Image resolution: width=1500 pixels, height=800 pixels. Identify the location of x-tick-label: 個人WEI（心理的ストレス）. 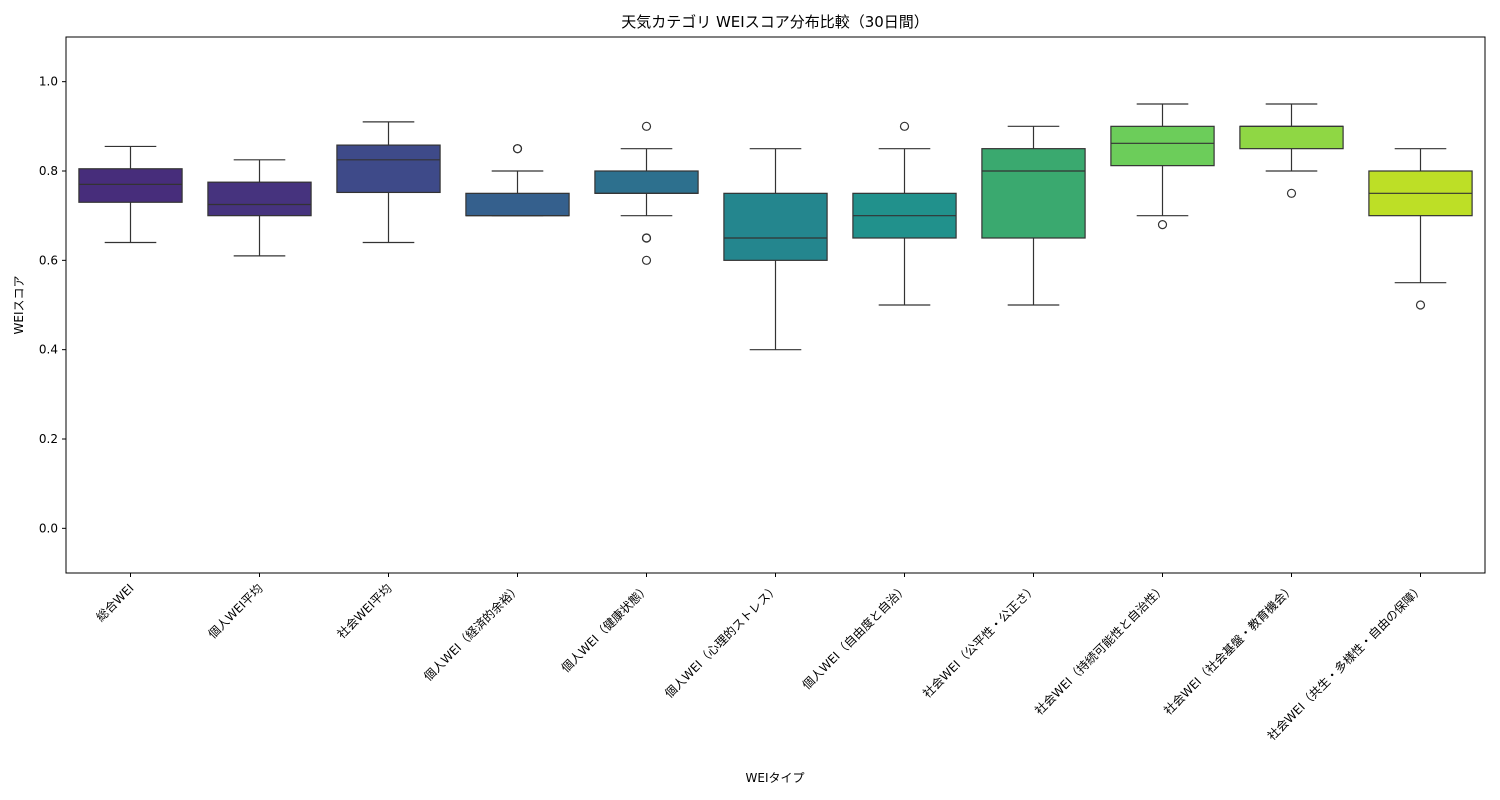
(721, 641).